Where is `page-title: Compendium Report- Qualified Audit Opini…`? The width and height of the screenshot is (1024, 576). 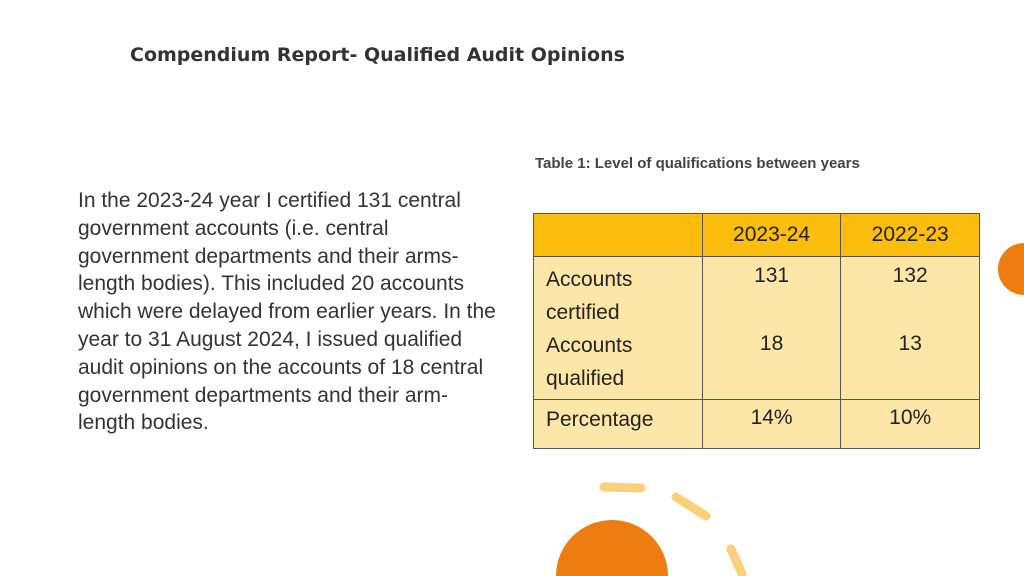
page-title: Compendium Report- Qualified Audit Opini… is located at coordinates (377, 55).